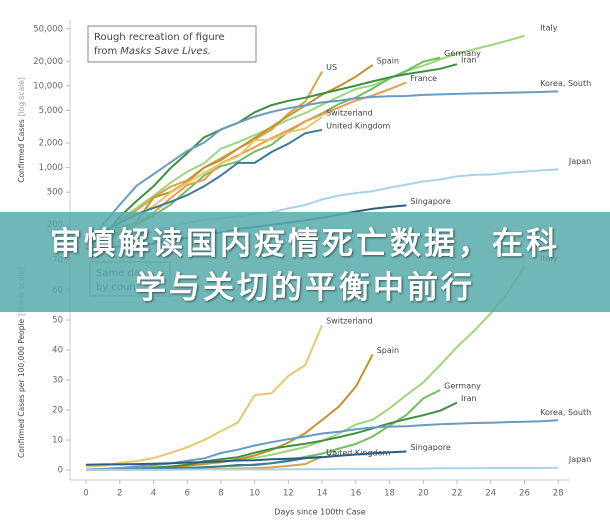  What do you see at coordinates (57, 321) in the screenshot?
I see `y-tick-label: 50` at bounding box center [57, 321].